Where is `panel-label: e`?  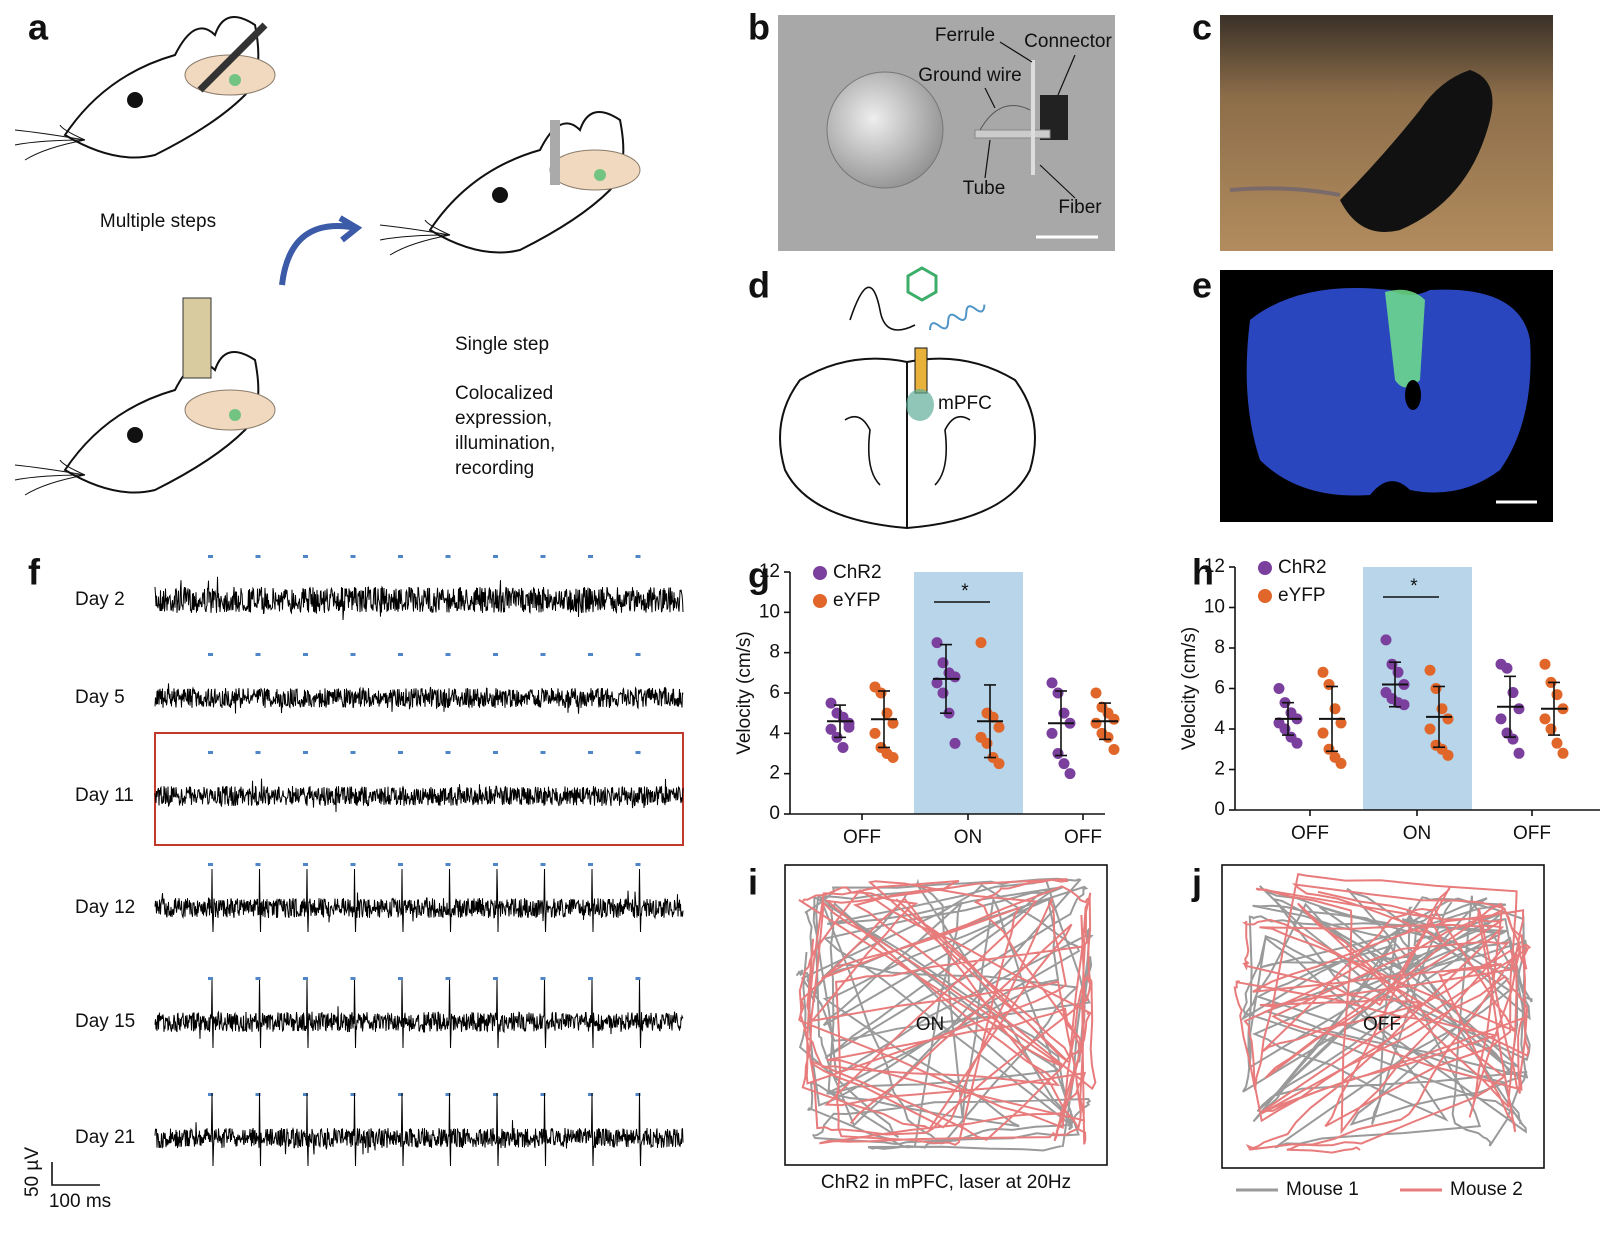
panel-label: e is located at coordinates (1202, 285).